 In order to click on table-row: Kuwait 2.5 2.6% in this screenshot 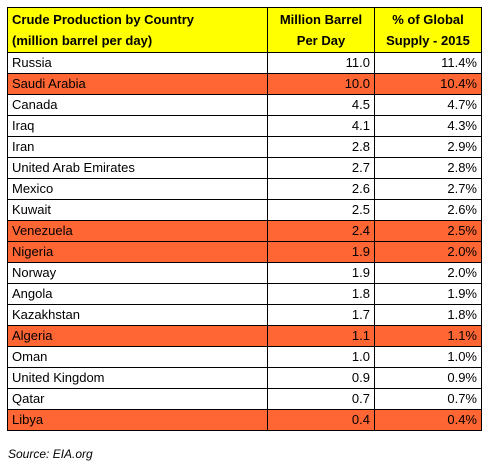, I will do `click(244, 210)`.